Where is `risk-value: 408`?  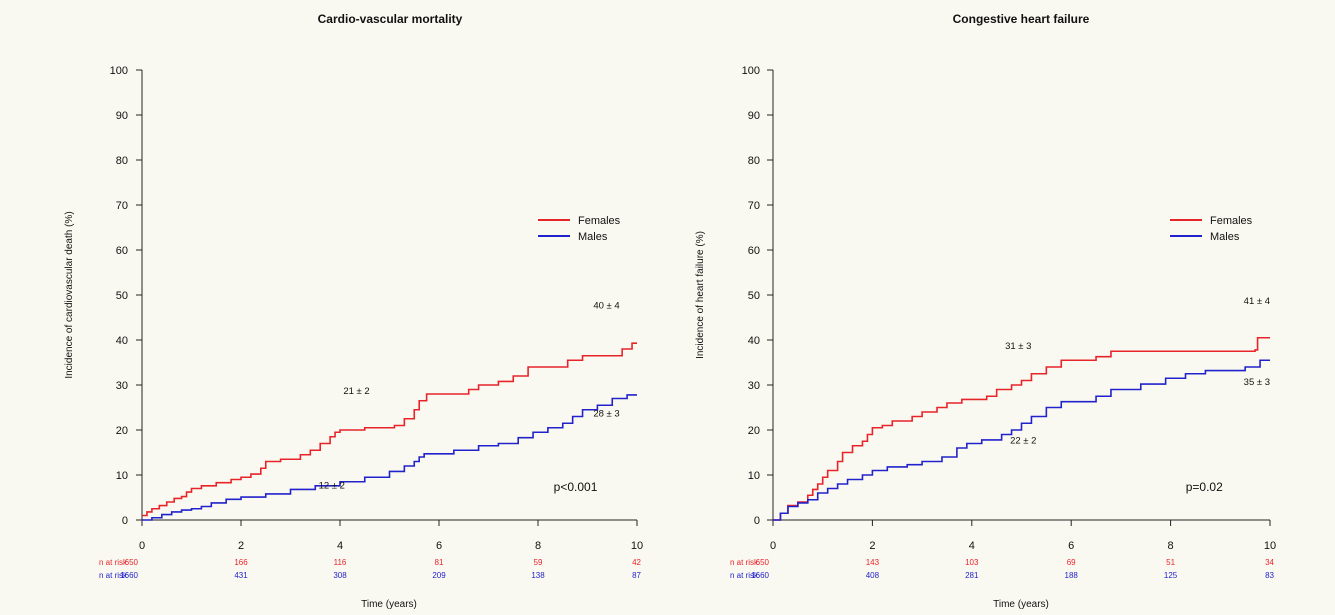 risk-value: 408 is located at coordinates (873, 575).